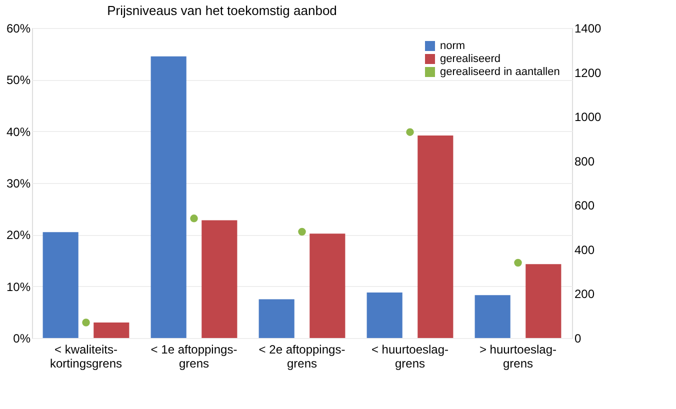 The width and height of the screenshot is (676, 409). Describe the element at coordinates (18, 131) in the screenshot. I see `y-tick-label: 40%` at that location.